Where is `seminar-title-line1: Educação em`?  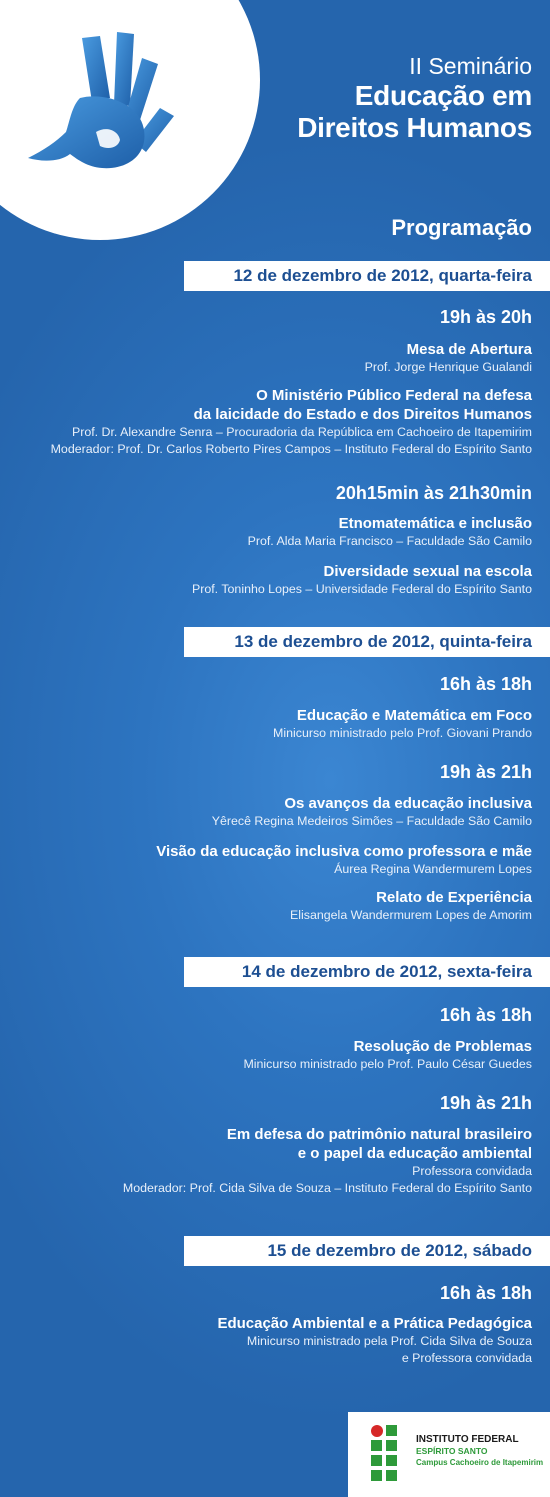
seminar-title-line1: Educação em is located at coordinates (443, 95).